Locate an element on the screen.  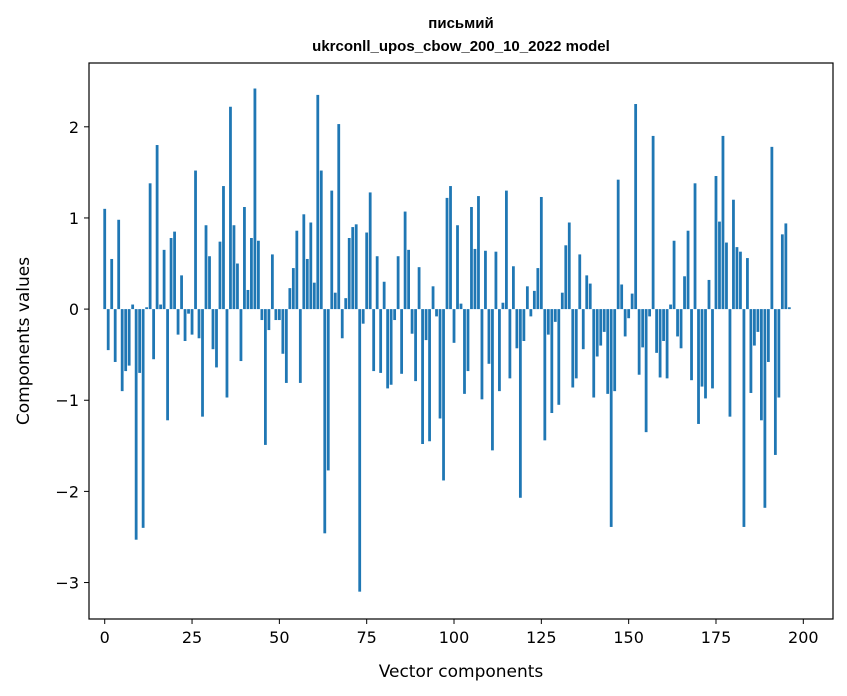
y-tick-label-1: 1 is located at coordinates (74, 218).